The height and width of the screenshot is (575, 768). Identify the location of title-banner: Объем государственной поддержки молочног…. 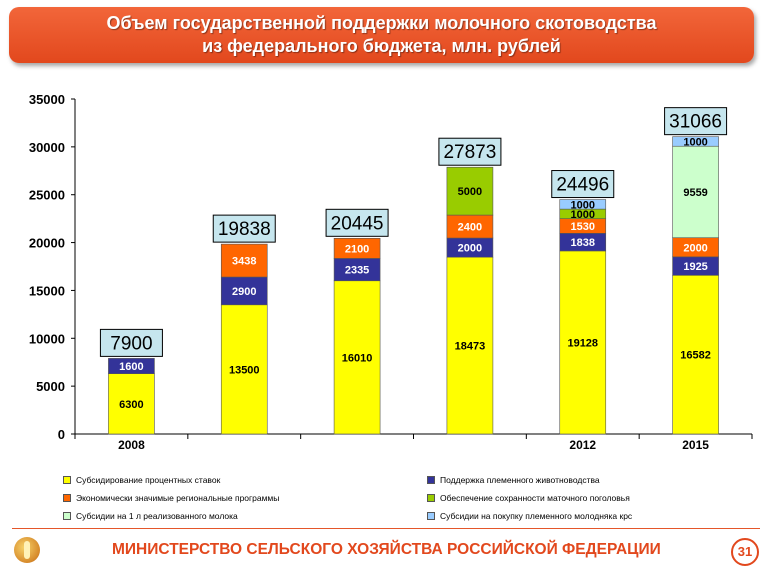
(381, 35).